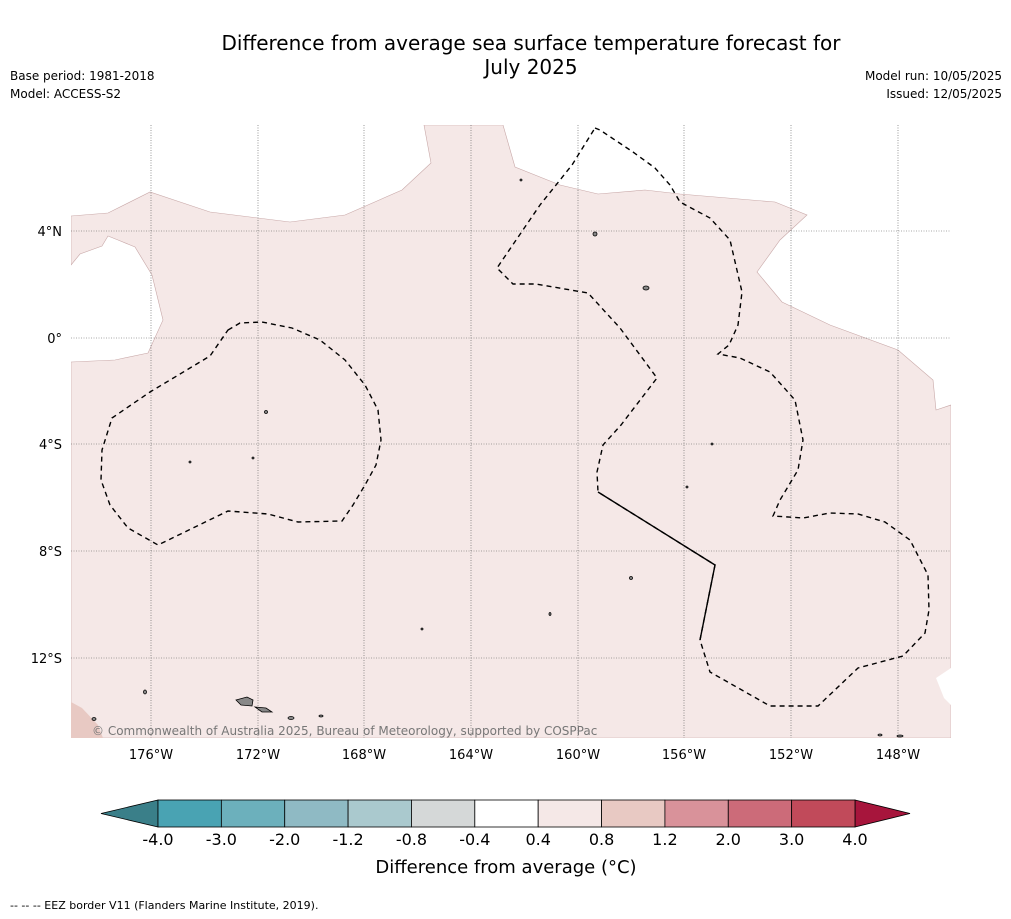  Describe the element at coordinates (531, 67) in the screenshot. I see `title-line-2: July 2025` at that location.